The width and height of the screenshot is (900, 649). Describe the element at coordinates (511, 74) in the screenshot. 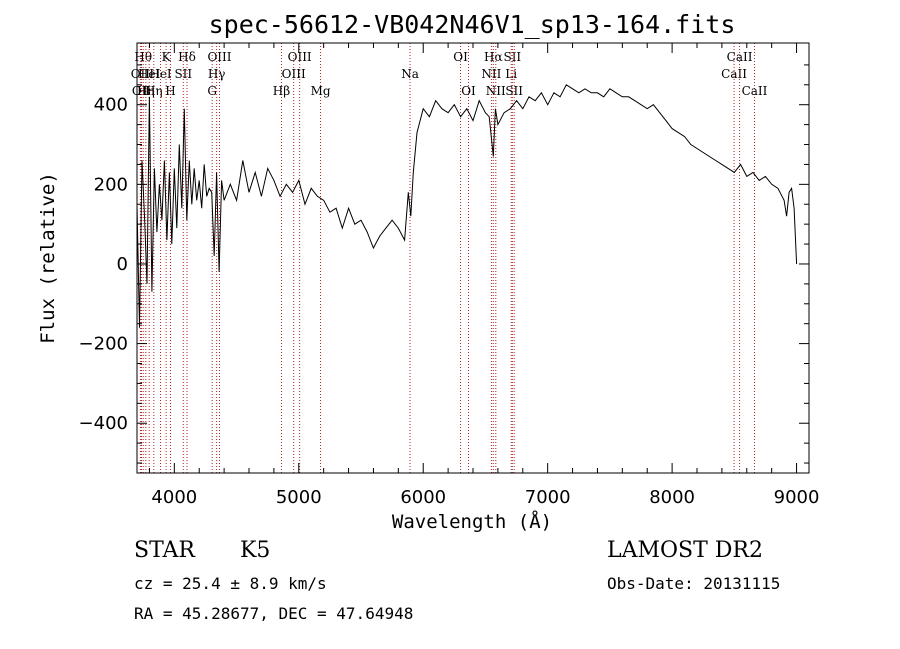

I see `line-marker-label: Li` at that location.